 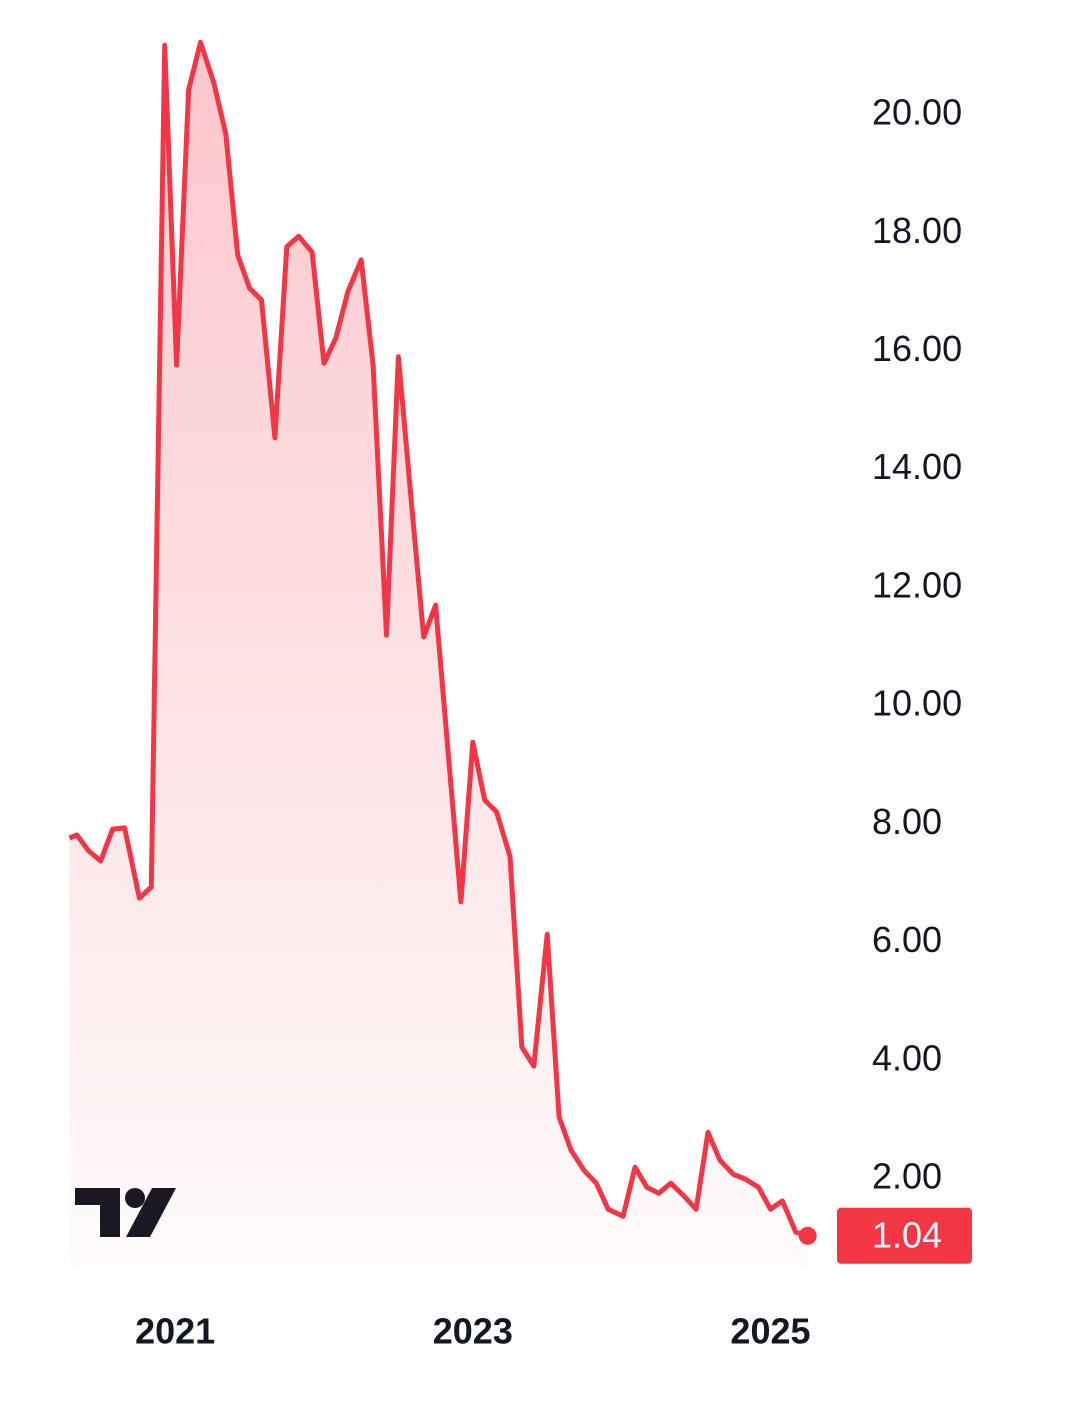 I want to click on last-point, so click(x=807, y=1235).